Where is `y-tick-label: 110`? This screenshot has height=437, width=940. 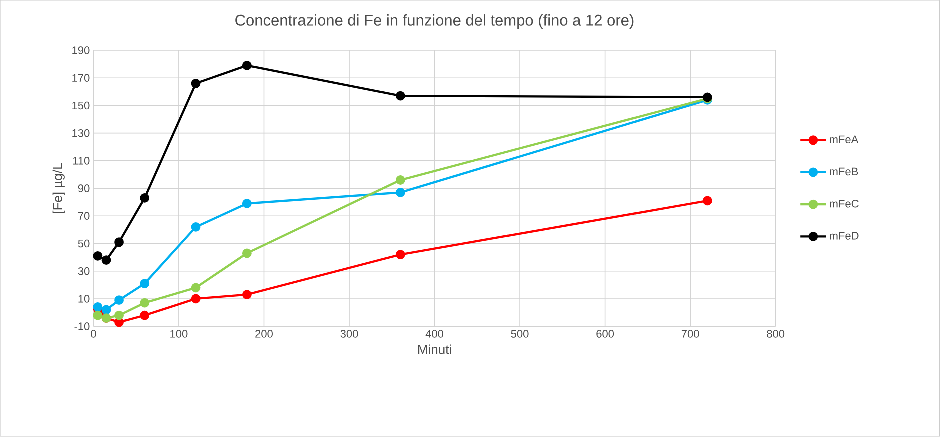
y-tick-label: 110 is located at coordinates (81, 161).